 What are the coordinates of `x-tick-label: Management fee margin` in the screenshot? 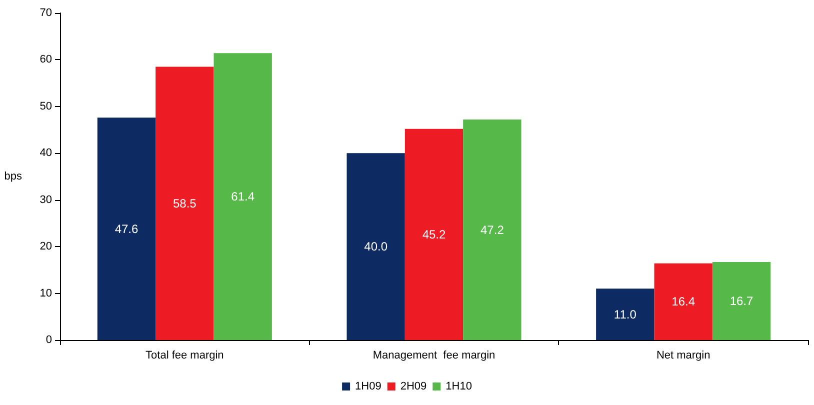 It's located at (434, 356).